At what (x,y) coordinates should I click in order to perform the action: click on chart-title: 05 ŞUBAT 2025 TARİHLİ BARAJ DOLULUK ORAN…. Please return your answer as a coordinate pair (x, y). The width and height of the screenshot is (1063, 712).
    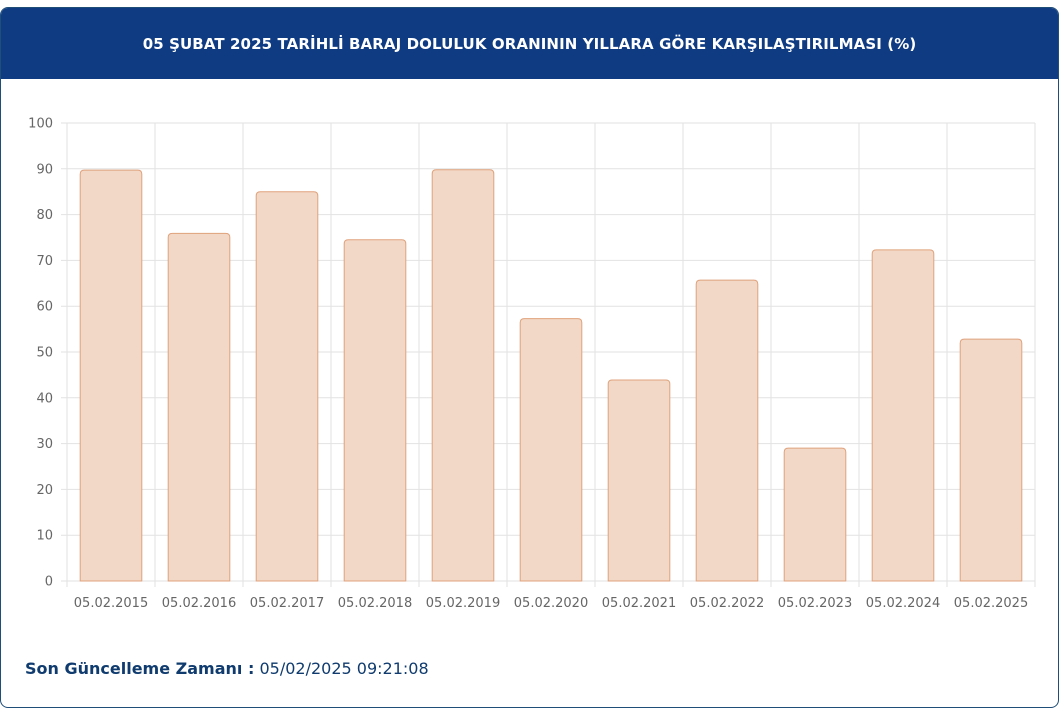
    Looking at the image, I should click on (529, 43).